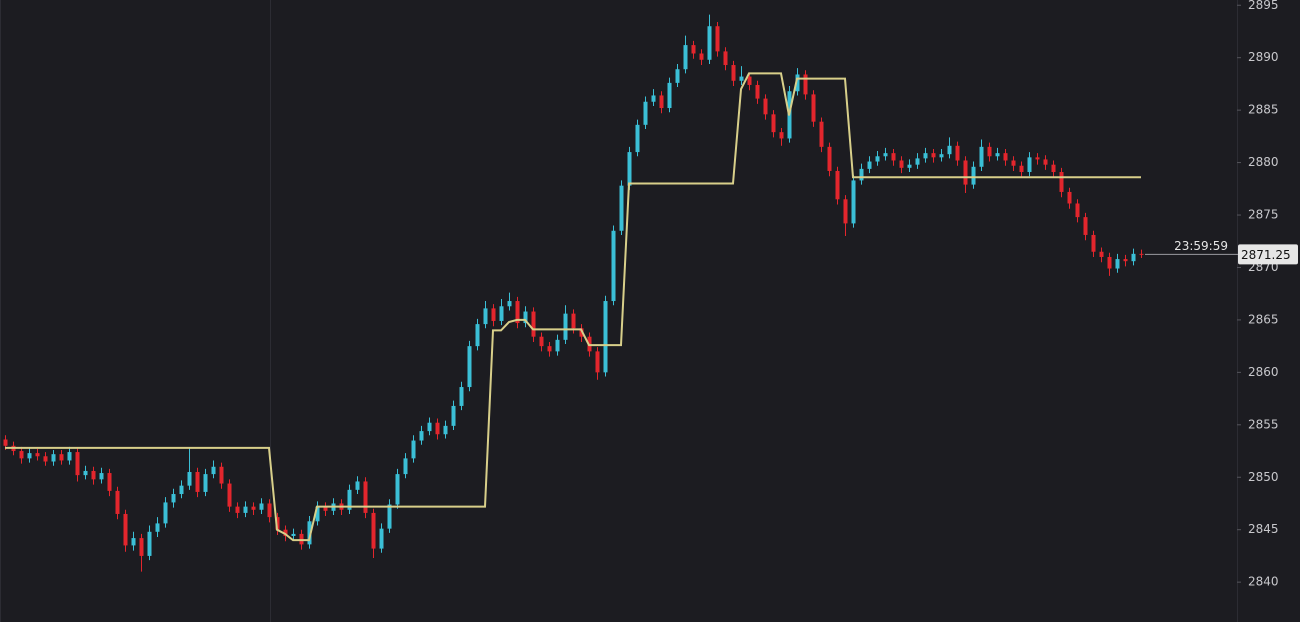 The image size is (1300, 622). Describe the element at coordinates (1263, 319) in the screenshot. I see `y-tick-label: 2865` at that location.